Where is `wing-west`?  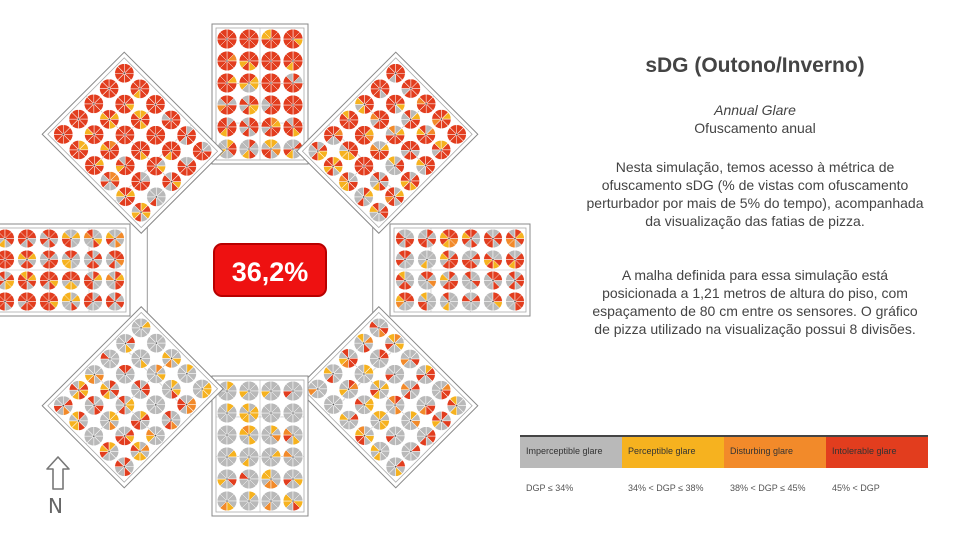
wing-west is located at coordinates (65, 270).